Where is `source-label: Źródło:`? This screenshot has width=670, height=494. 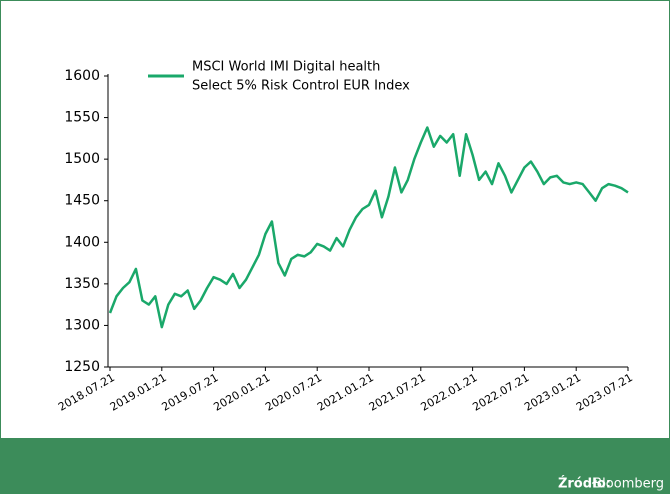 source-label: Źródło: is located at coordinates (584, 484).